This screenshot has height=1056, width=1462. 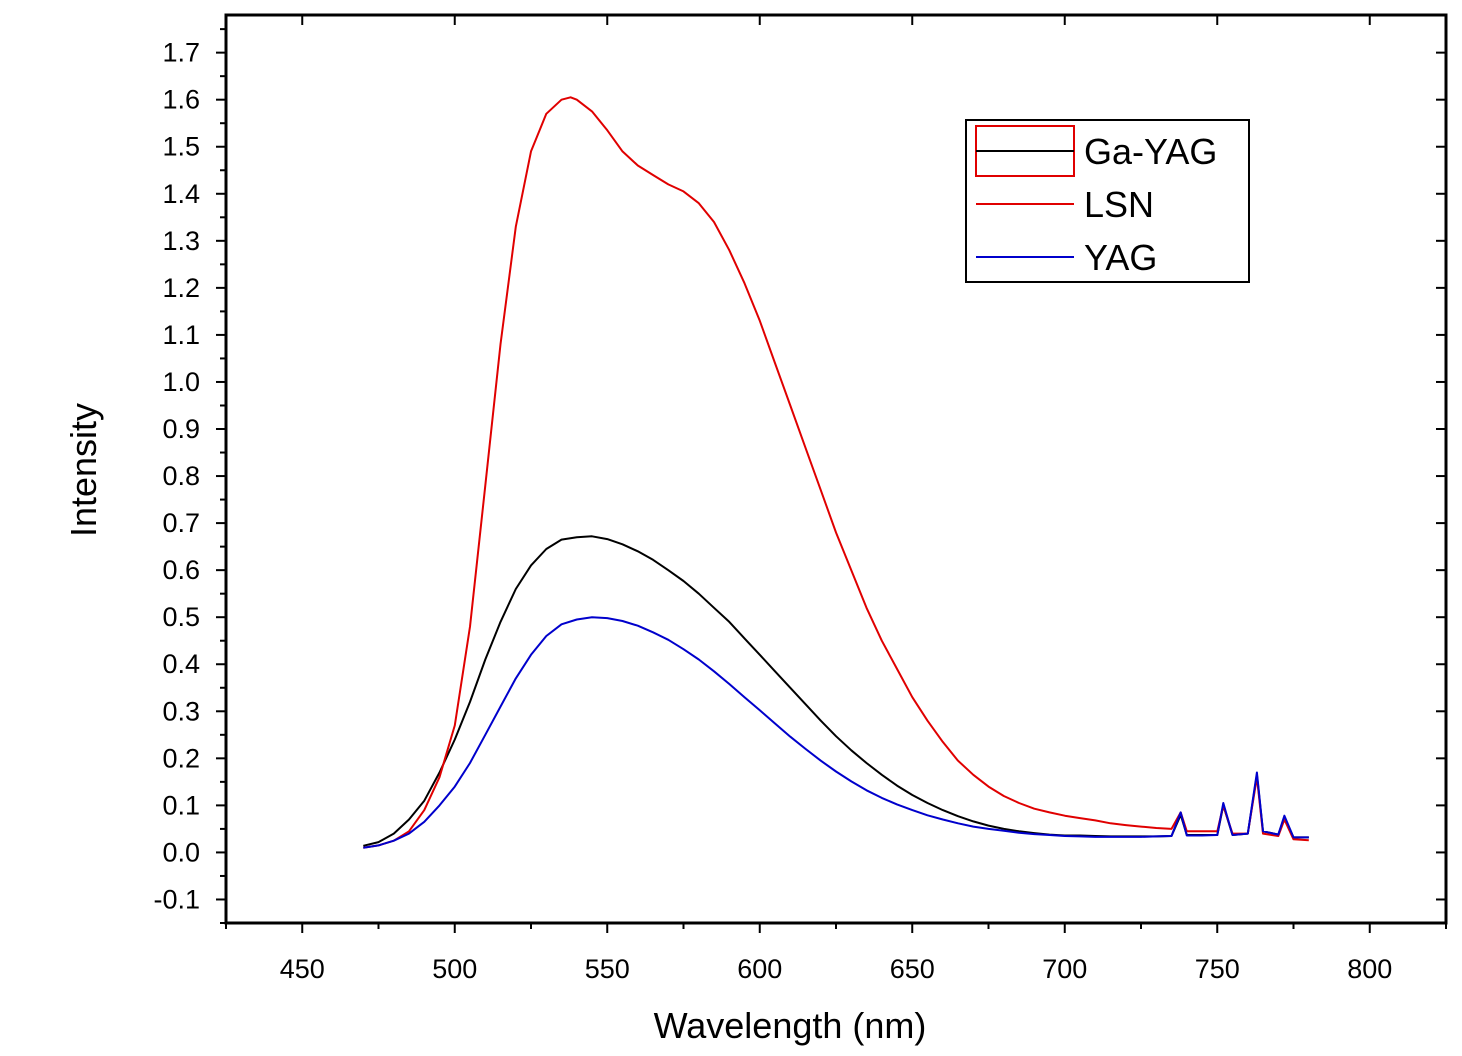 I want to click on y-tick-label: 0.7, so click(x=181, y=523).